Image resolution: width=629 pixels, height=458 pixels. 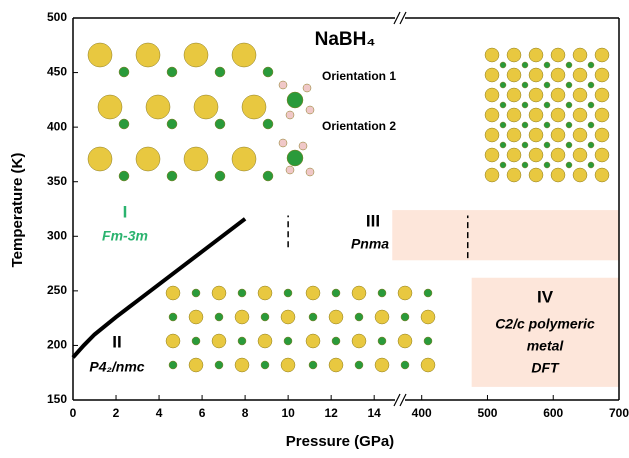 What do you see at coordinates (57, 345) in the screenshot?
I see `y-tick-label: 200` at bounding box center [57, 345].